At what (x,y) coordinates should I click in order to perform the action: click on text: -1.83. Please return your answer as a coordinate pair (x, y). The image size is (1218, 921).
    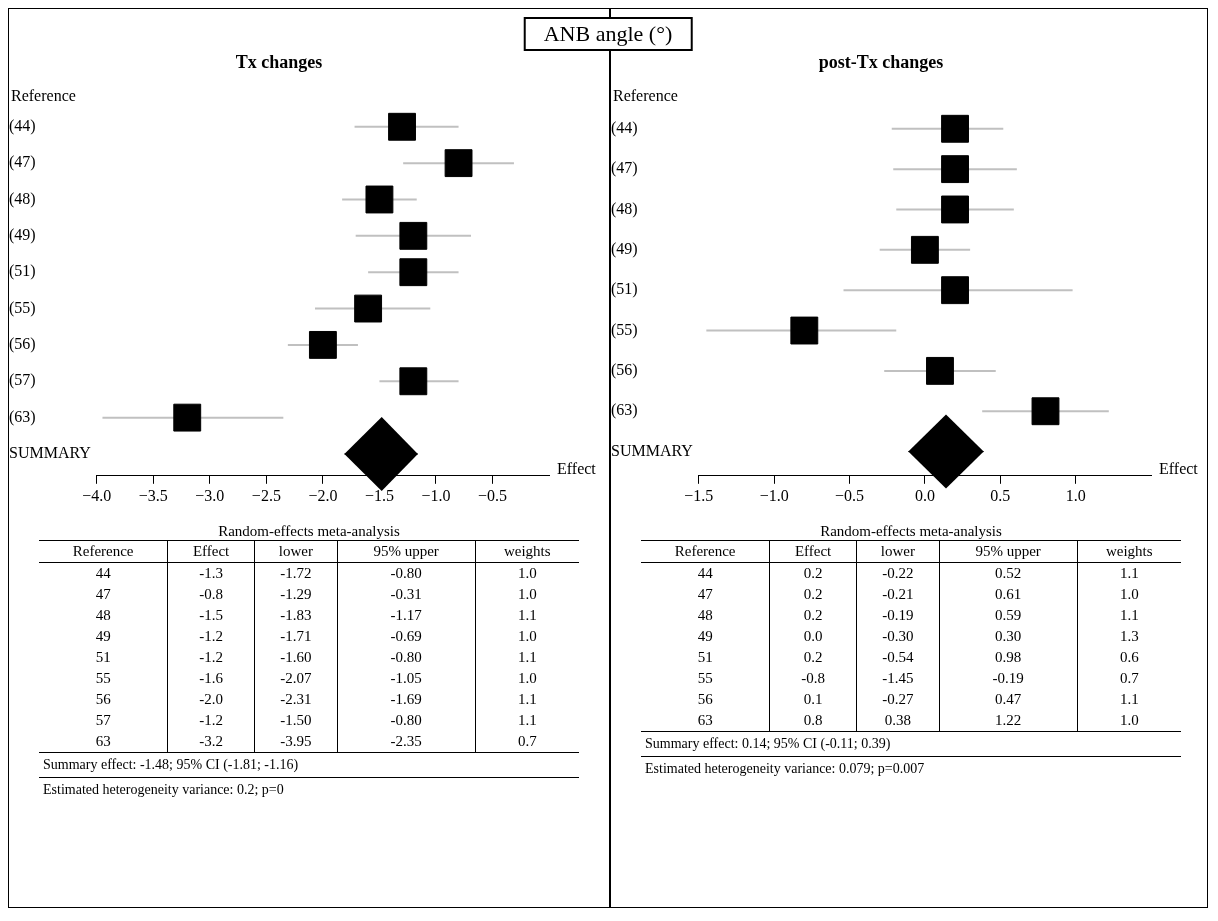
    Looking at the image, I should click on (296, 615).